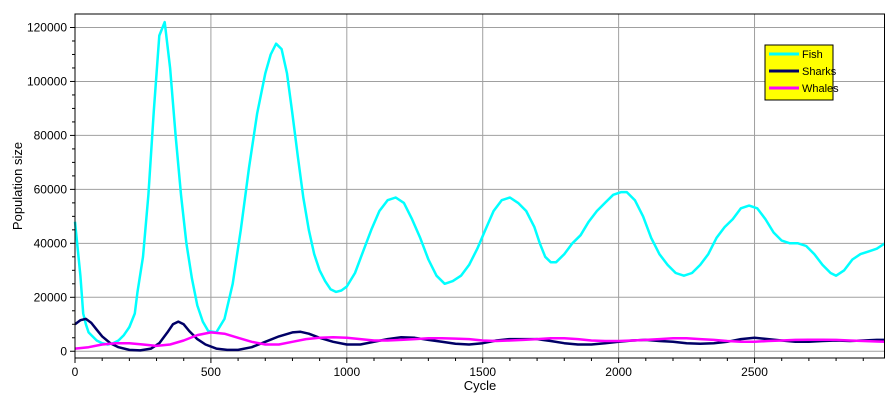 The image size is (885, 394). I want to click on y-tick-label: 60000, so click(51, 189).